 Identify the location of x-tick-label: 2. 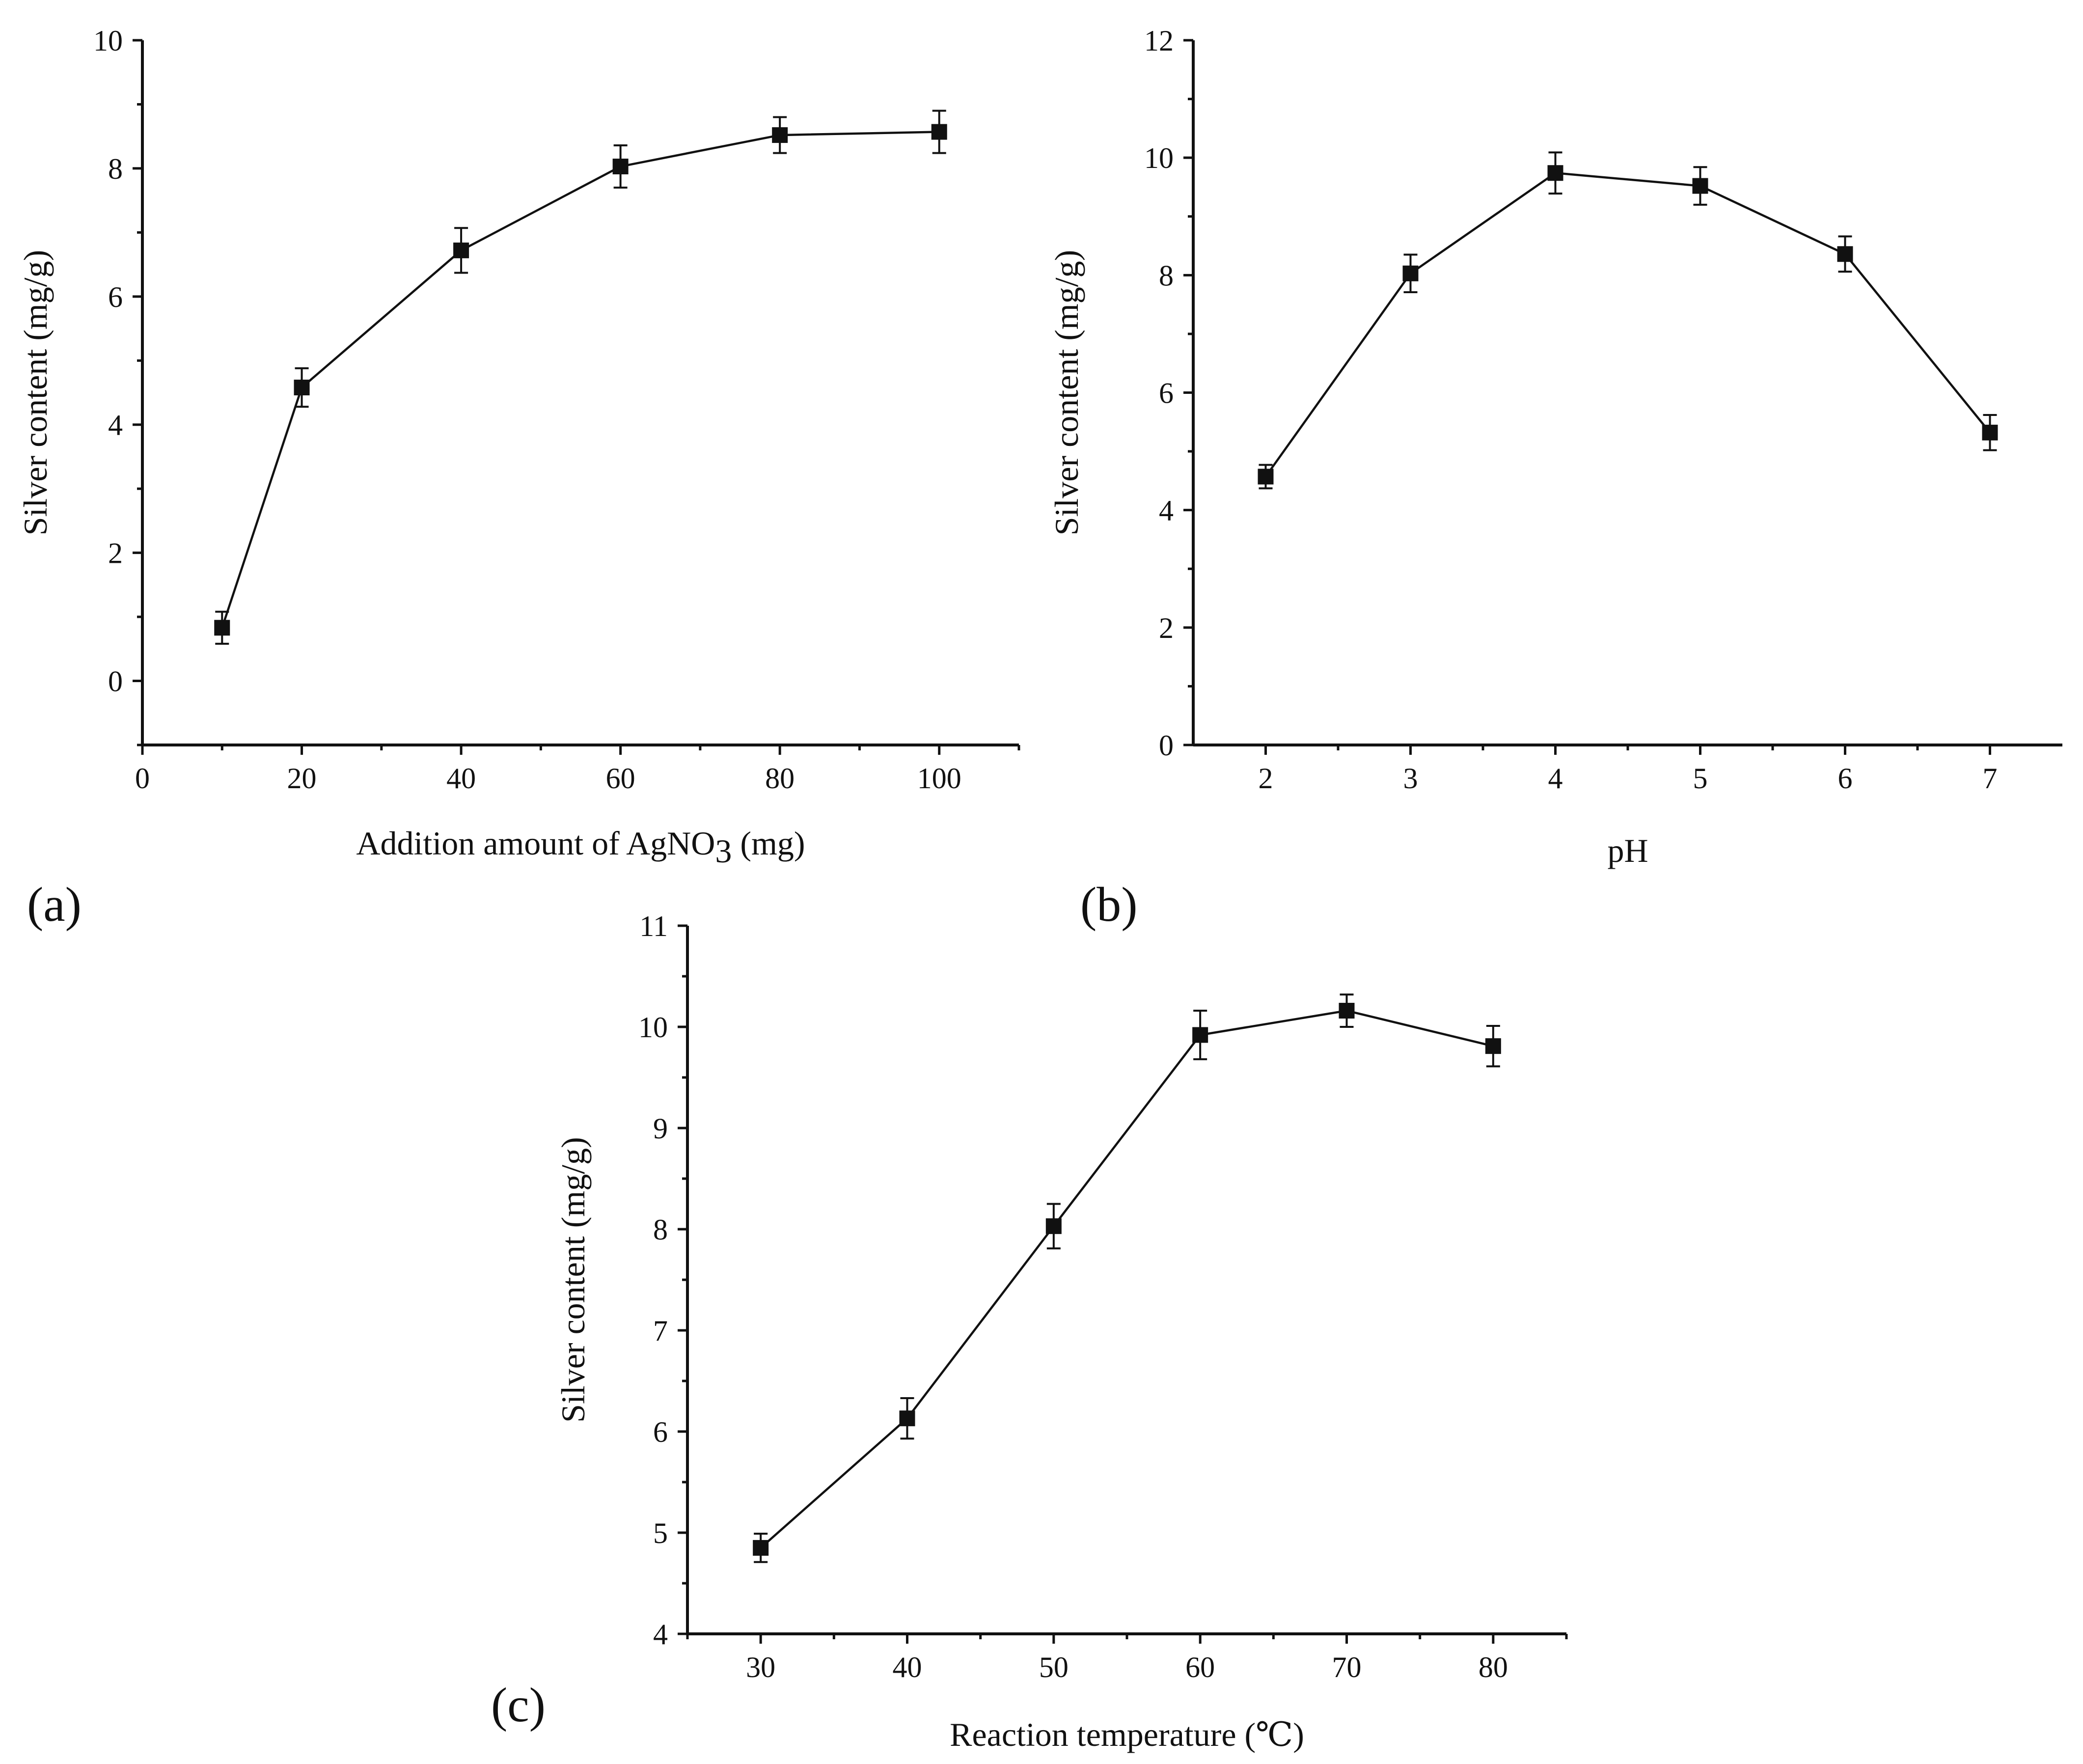
(1266, 779).